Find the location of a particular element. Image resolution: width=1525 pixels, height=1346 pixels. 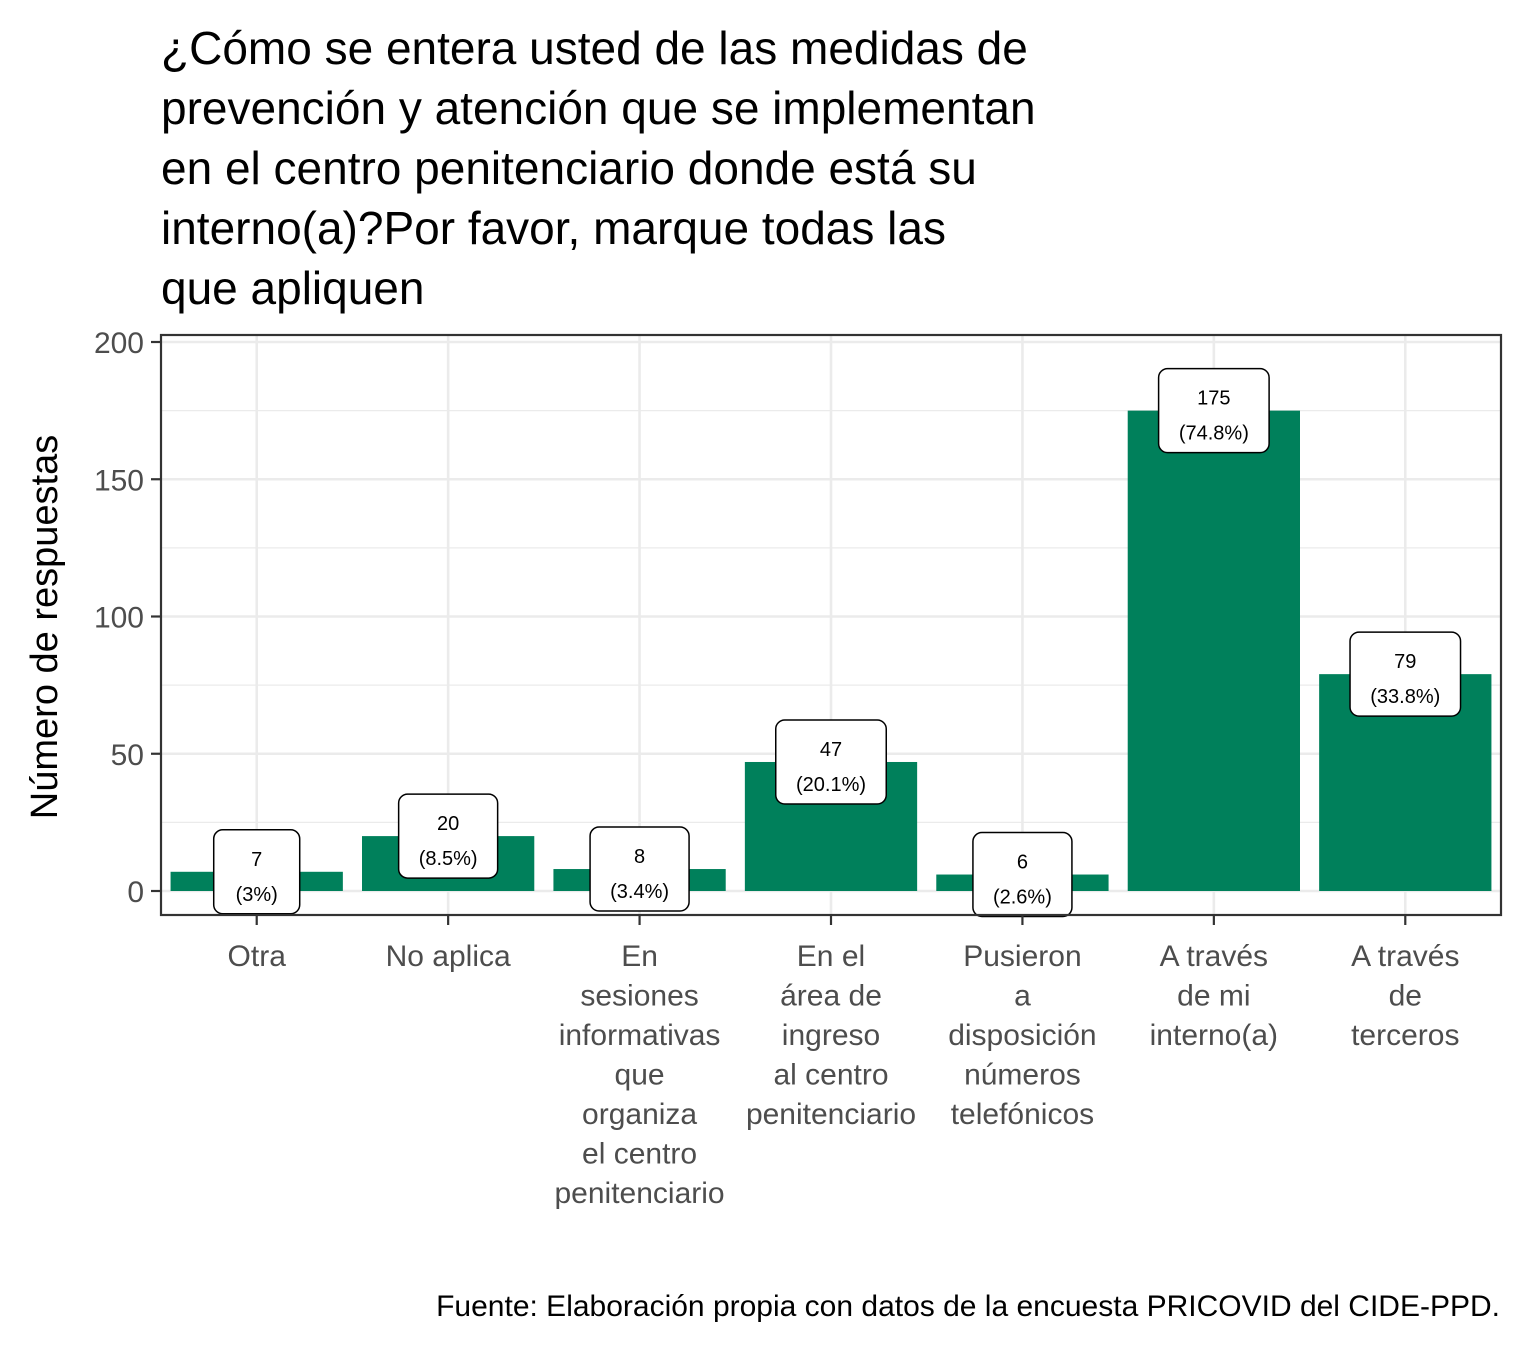

bar-label-percent: (3.4%) is located at coordinates (639, 892).